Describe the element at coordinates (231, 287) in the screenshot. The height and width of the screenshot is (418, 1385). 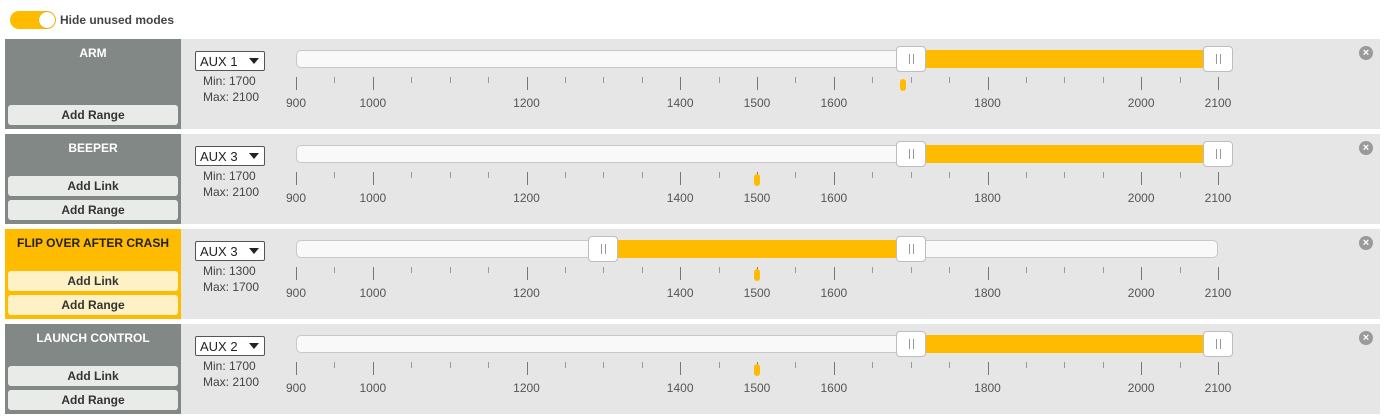
I see `range-max-label: Max: 1700` at that location.